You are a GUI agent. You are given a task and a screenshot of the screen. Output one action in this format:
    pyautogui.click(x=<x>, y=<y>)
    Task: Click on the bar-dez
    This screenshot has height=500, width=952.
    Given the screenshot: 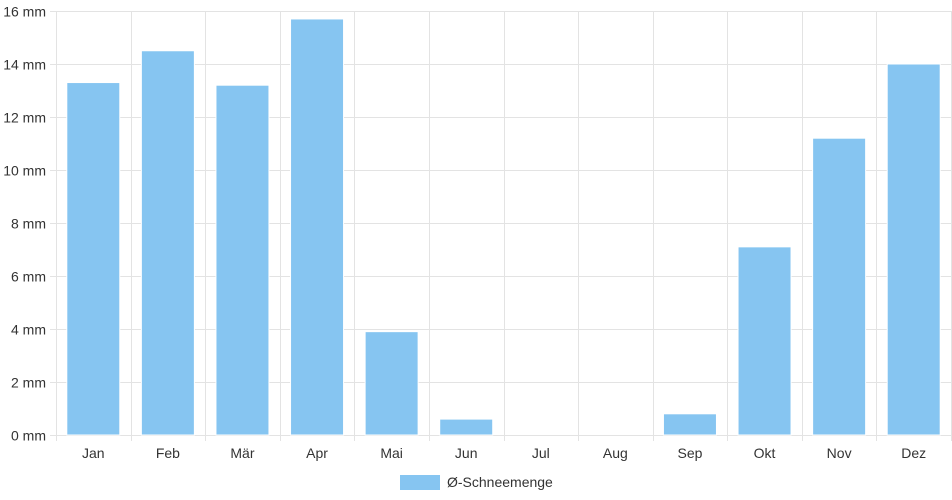 What is the action you would take?
    pyautogui.click(x=913, y=249)
    